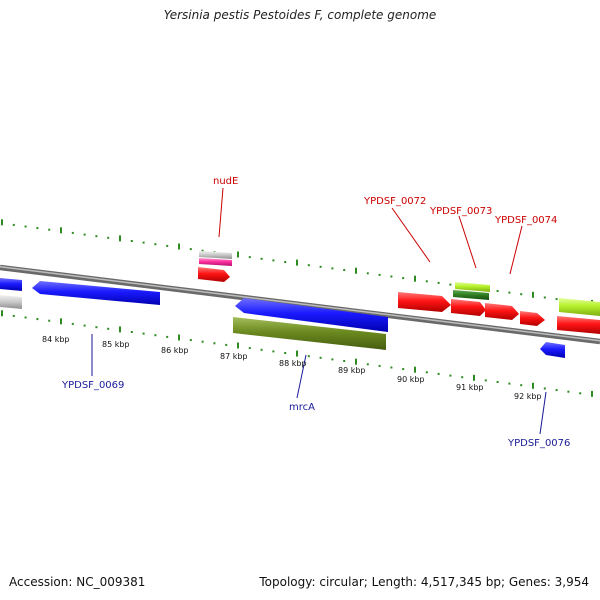 The height and width of the screenshot is (600, 600). Describe the element at coordinates (471, 295) in the screenshot. I see `gene-ypdsf-0073-green` at that location.